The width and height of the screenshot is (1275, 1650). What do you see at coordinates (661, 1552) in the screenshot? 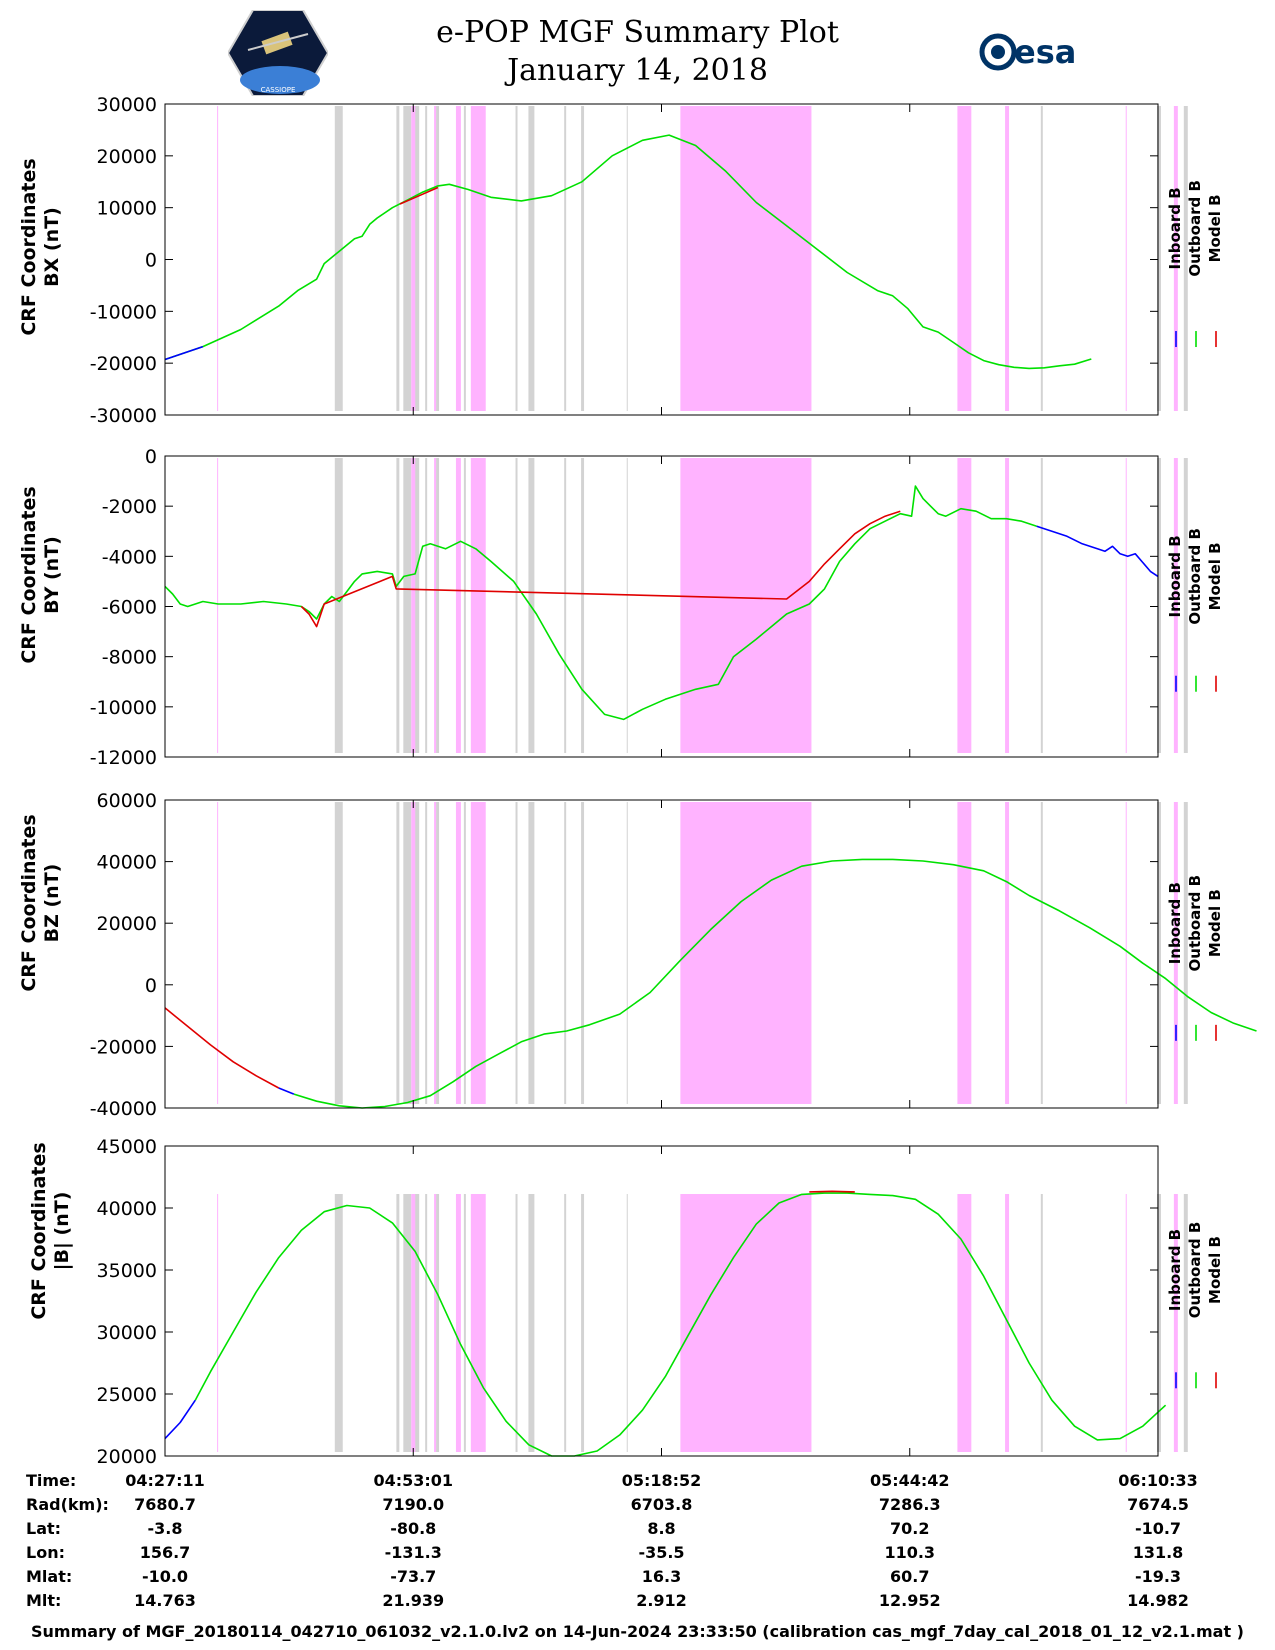
I see `info-cell: -35.5` at bounding box center [661, 1552].